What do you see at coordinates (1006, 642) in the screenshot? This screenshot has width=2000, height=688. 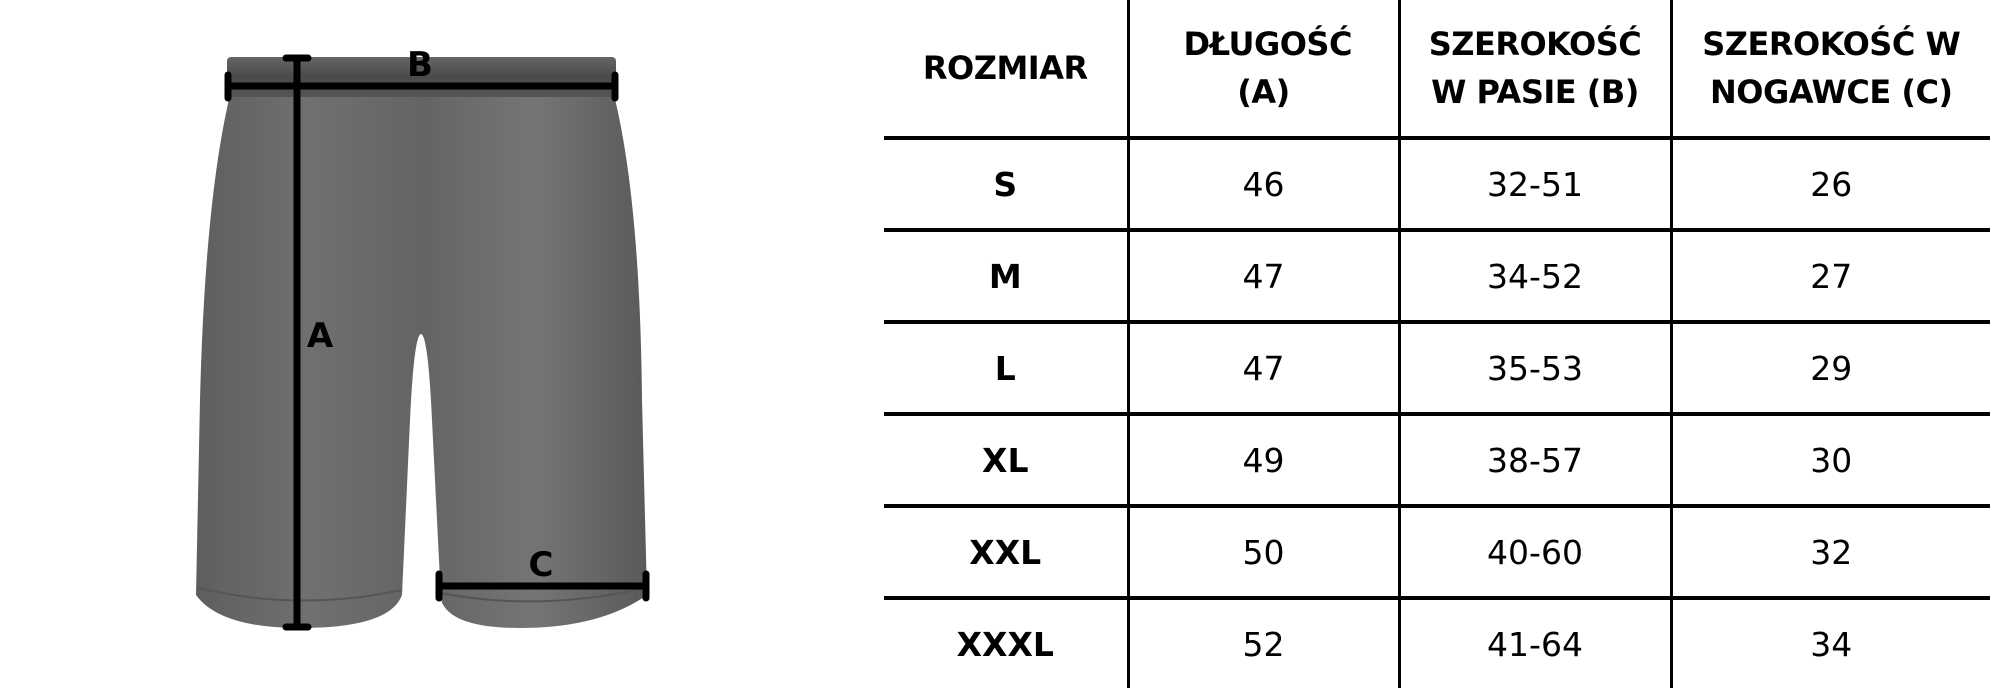 I see `cell-size: XXXL` at bounding box center [1006, 642].